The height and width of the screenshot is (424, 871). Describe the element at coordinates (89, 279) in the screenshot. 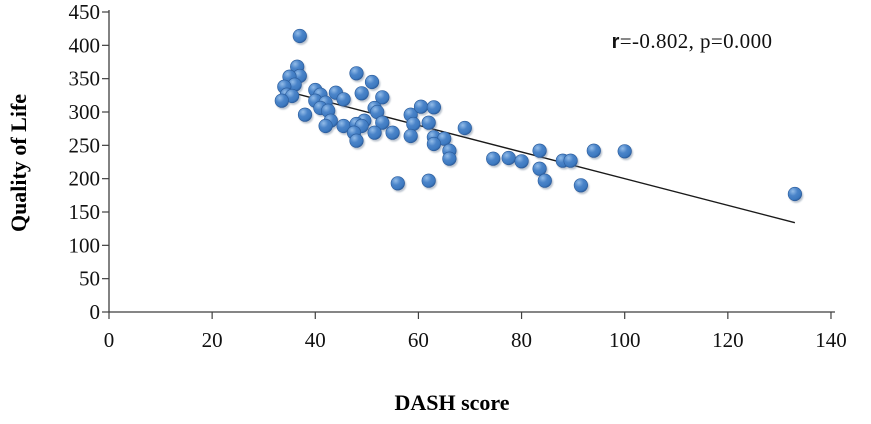

I see `y-tick-label: 50` at that location.